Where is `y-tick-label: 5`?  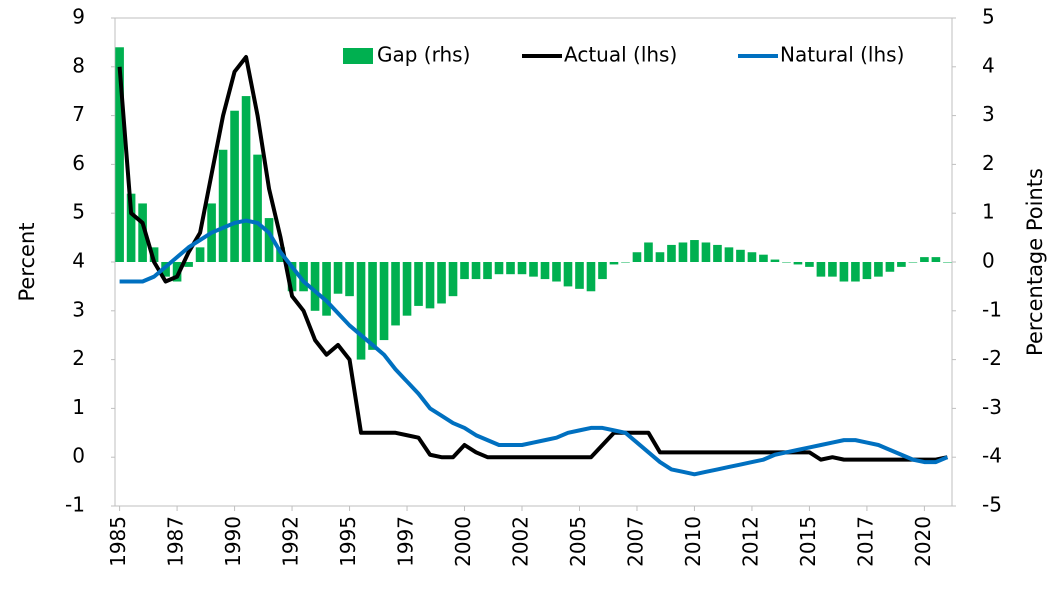 y-tick-label: 5 is located at coordinates (78, 212).